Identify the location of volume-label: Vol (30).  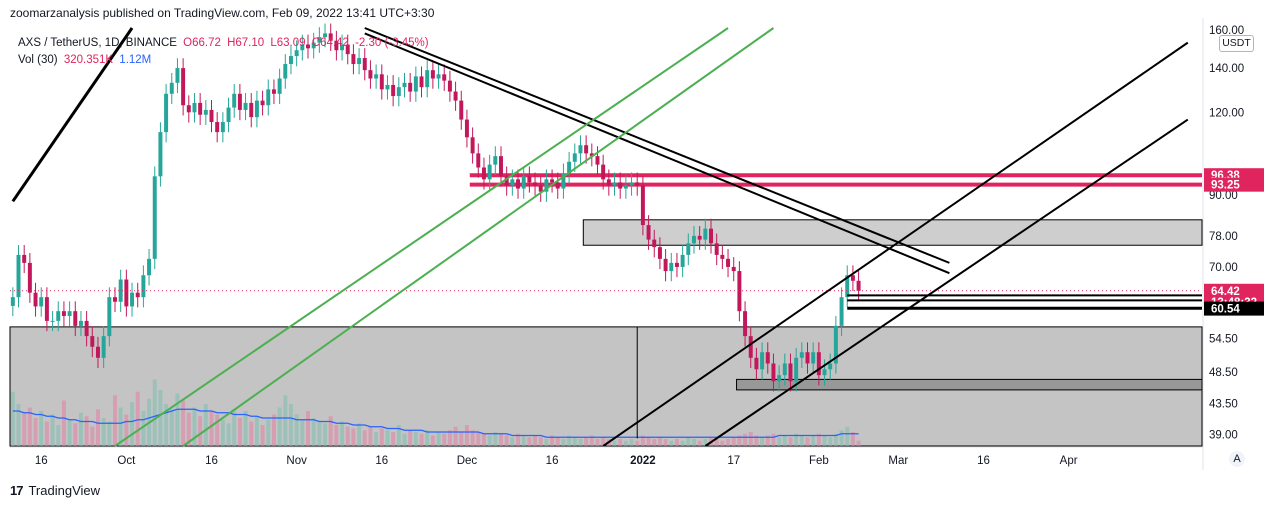
(38, 60).